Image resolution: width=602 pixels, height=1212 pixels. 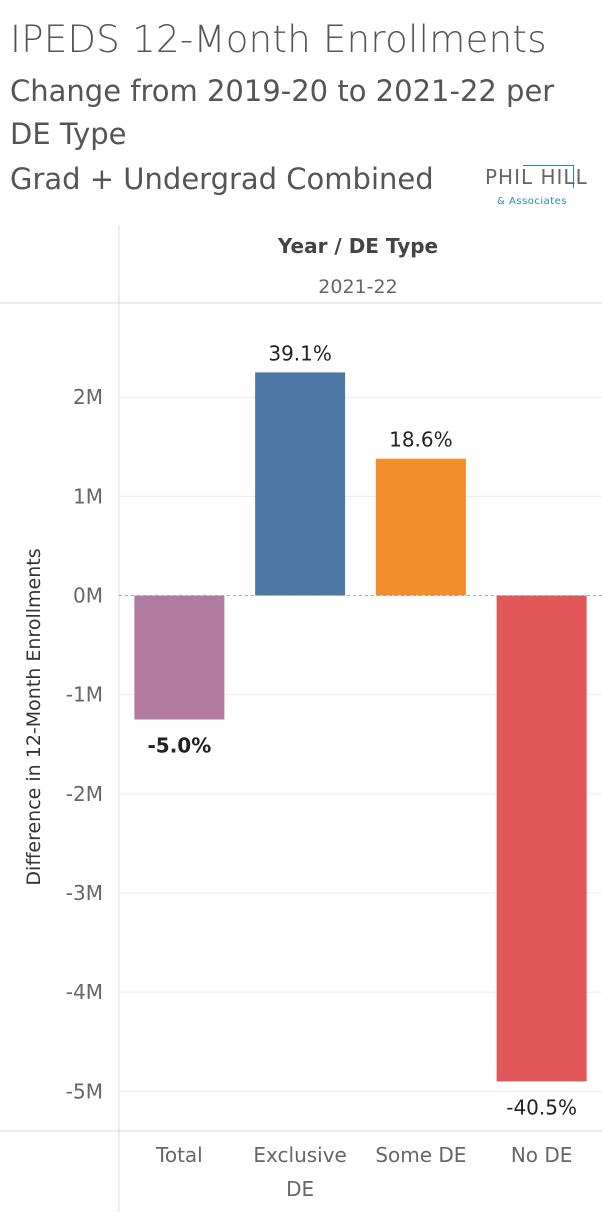 I want to click on logo-tagline: & Associates, so click(x=532, y=201).